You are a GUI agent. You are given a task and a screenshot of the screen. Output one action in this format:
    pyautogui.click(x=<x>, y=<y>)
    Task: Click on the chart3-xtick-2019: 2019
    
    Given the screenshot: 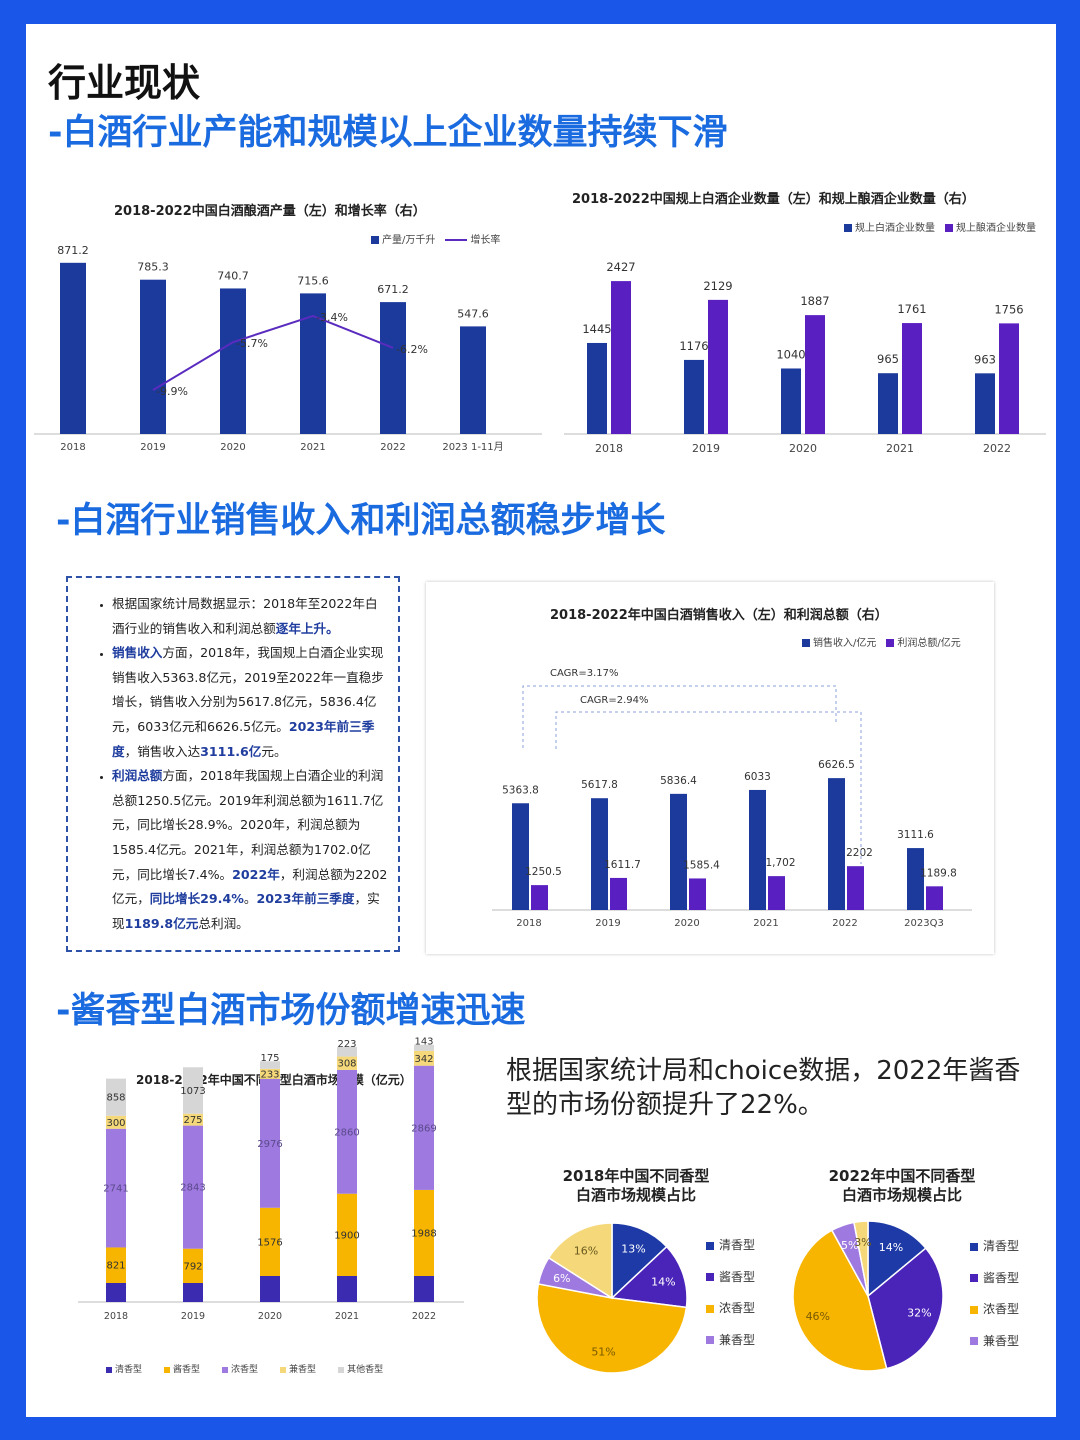 What is the action you would take?
    pyautogui.click(x=607, y=923)
    